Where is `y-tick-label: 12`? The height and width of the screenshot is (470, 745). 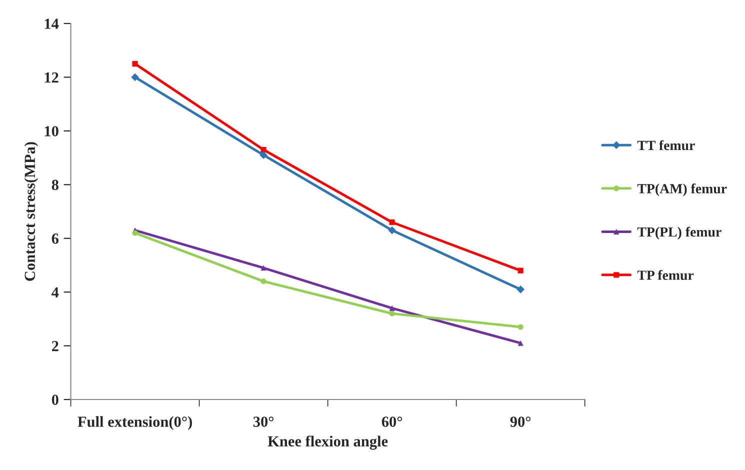
y-tick-label: 12 is located at coordinates (51, 77).